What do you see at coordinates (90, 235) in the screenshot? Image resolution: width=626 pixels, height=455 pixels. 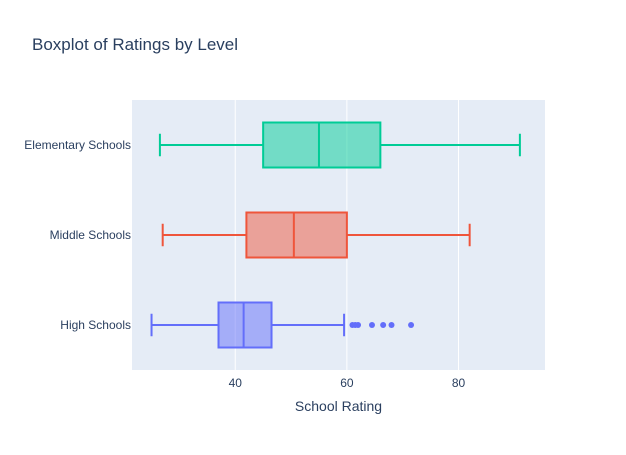 I see `y-tick-label: Middle Schools` at bounding box center [90, 235].